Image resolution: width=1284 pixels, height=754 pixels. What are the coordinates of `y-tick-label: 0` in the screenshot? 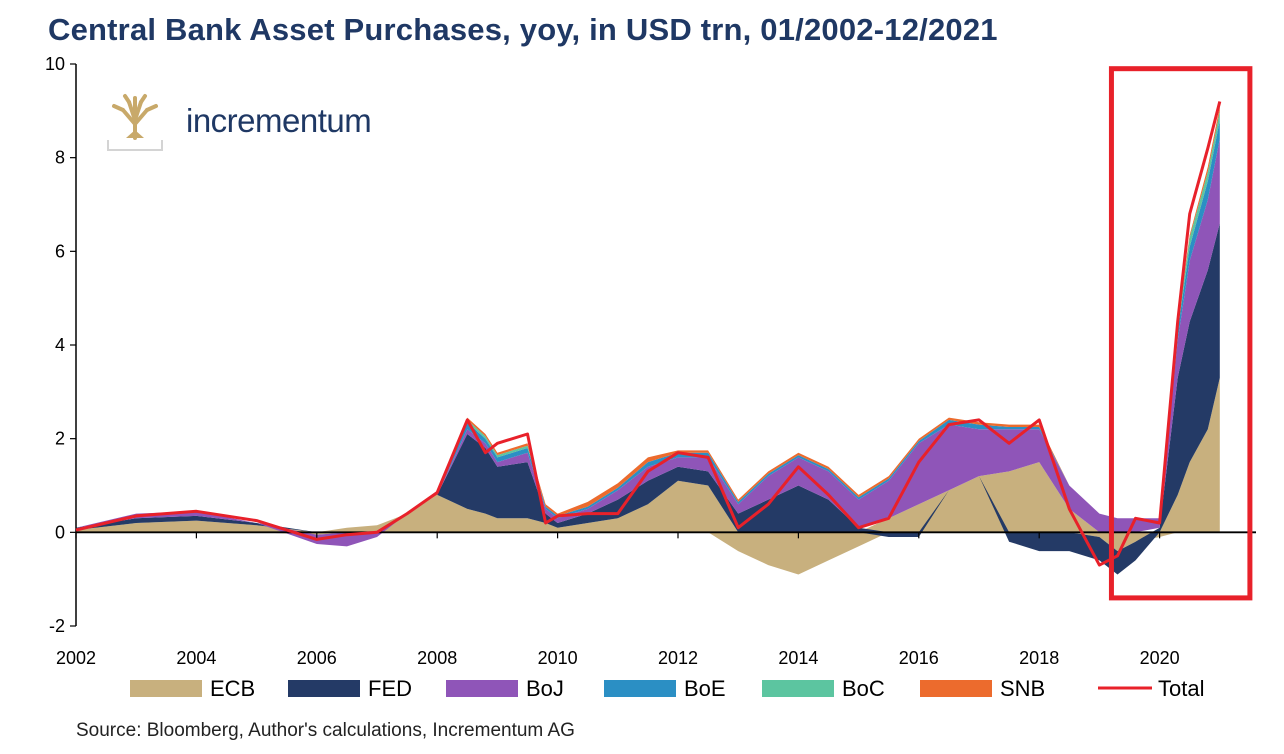 It's located at (60, 532).